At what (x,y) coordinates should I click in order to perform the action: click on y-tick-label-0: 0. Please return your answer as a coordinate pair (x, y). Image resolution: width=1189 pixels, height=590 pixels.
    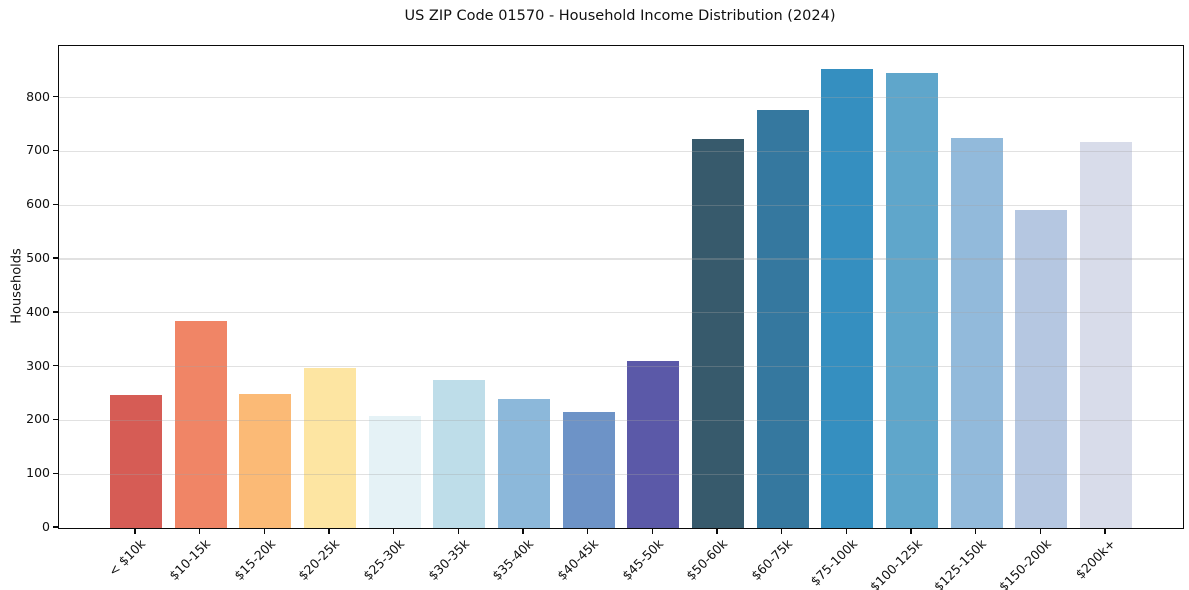
    Looking at the image, I should click on (46, 526).